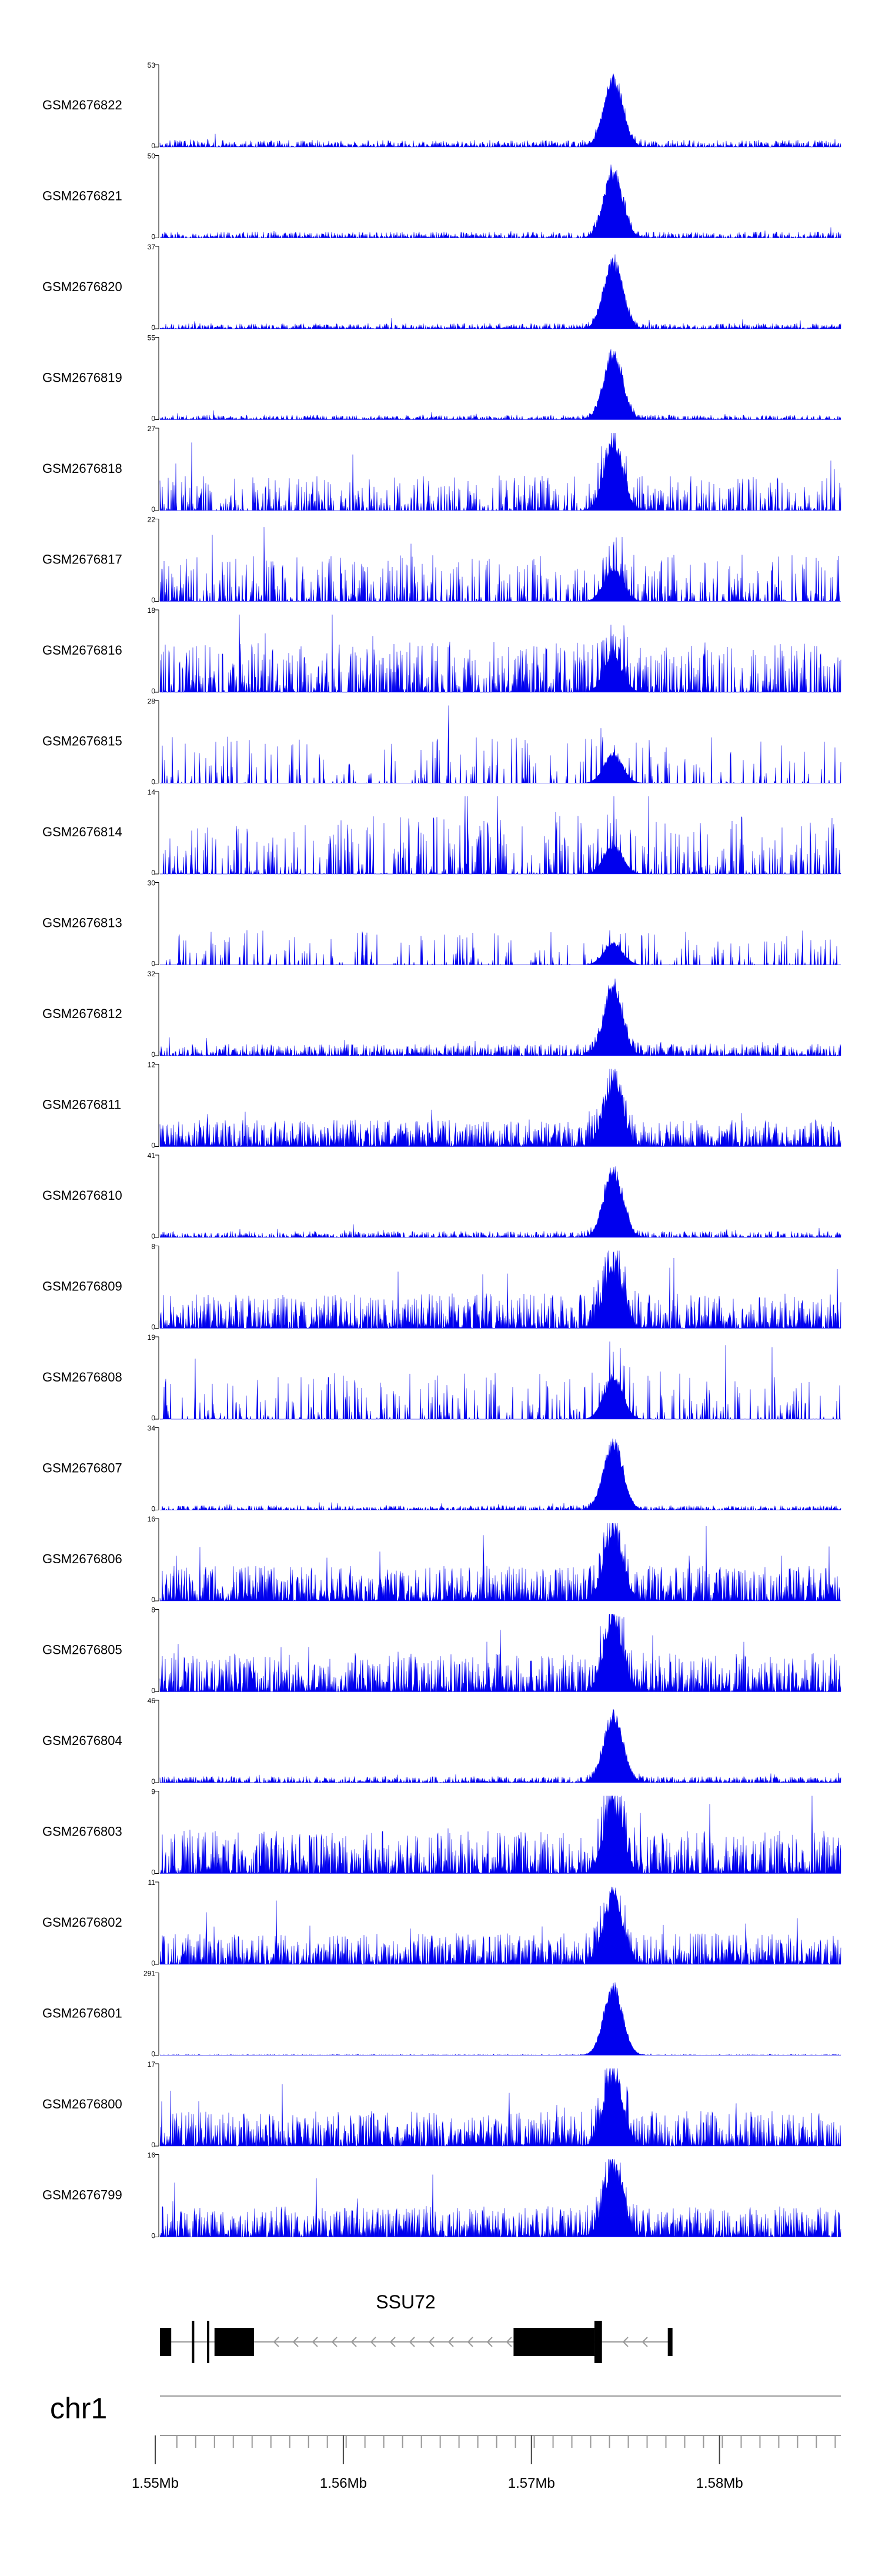 The image size is (882, 2576). What do you see at coordinates (152, 338) in the screenshot?
I see `y-max-label: 55` at bounding box center [152, 338].